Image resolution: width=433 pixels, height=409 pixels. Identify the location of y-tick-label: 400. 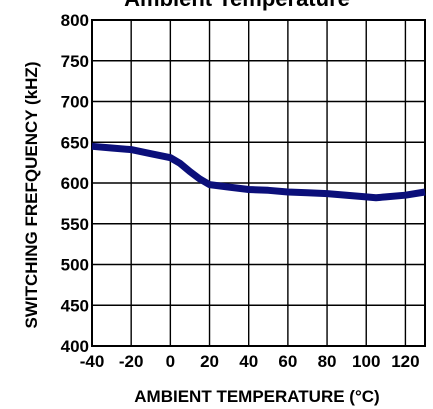
(75, 346).